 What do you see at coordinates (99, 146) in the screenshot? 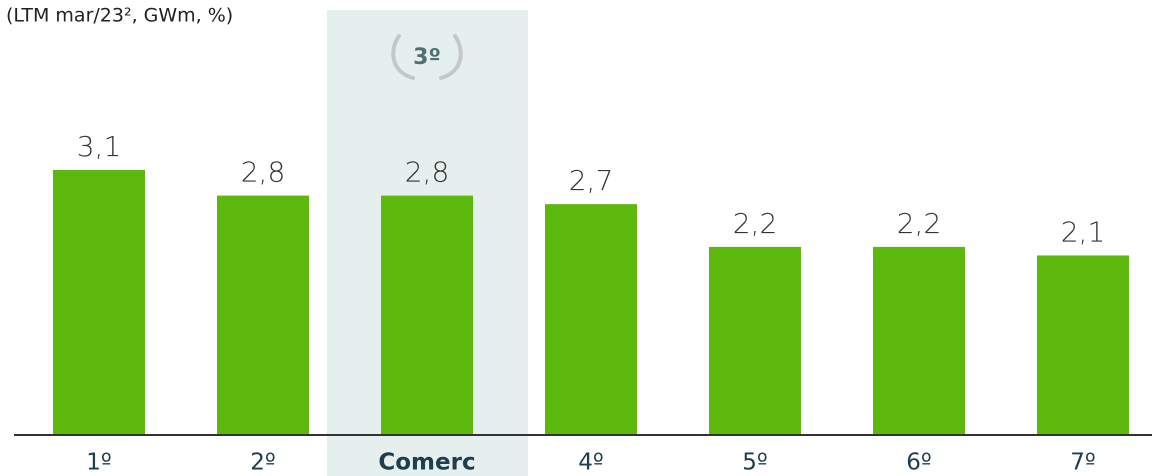
I see `value-label: 3,1` at bounding box center [99, 146].